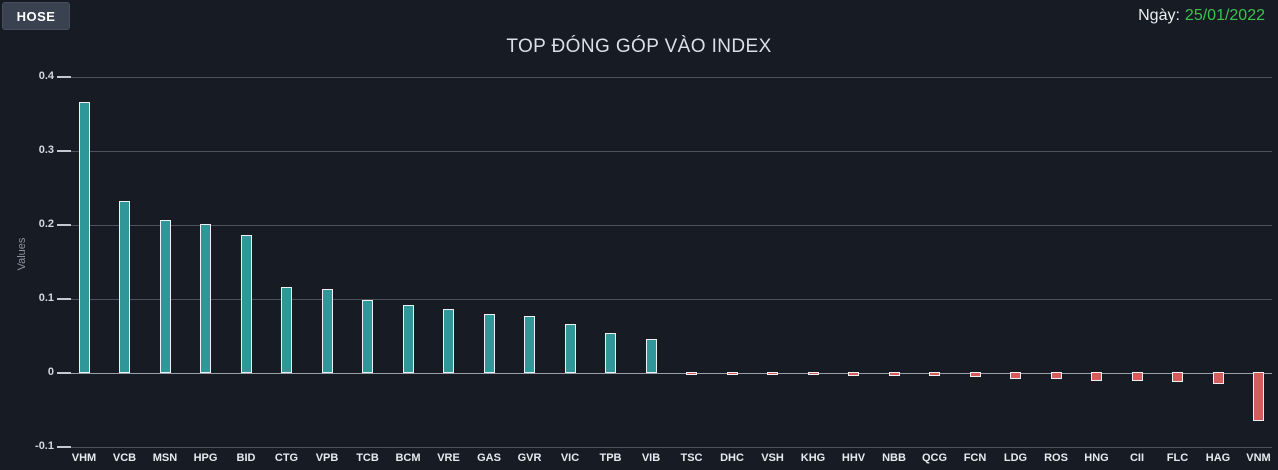 This screenshot has width=1278, height=470. Describe the element at coordinates (651, 356) in the screenshot. I see `bar-vib` at that location.